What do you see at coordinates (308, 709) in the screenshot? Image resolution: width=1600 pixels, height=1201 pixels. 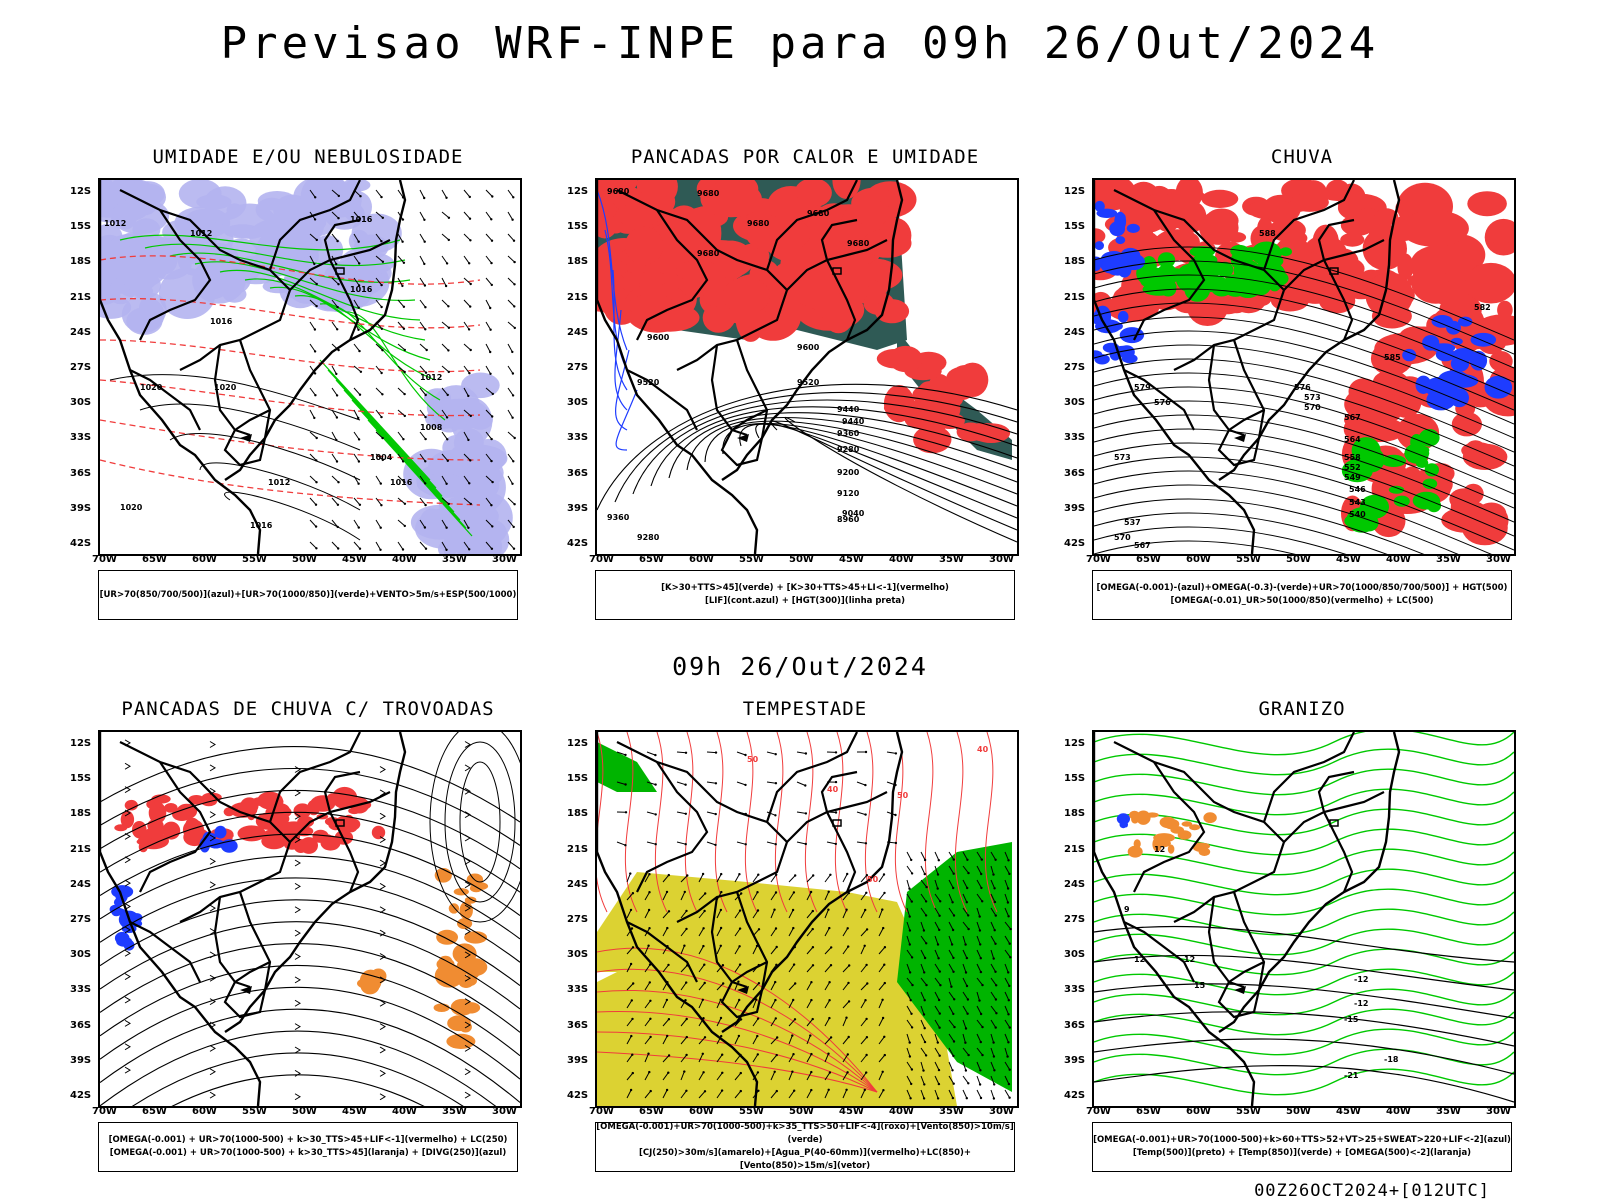 I see `panel-title: PANCADAS DE CHUVA C/ TROVOADAS` at bounding box center [308, 709].